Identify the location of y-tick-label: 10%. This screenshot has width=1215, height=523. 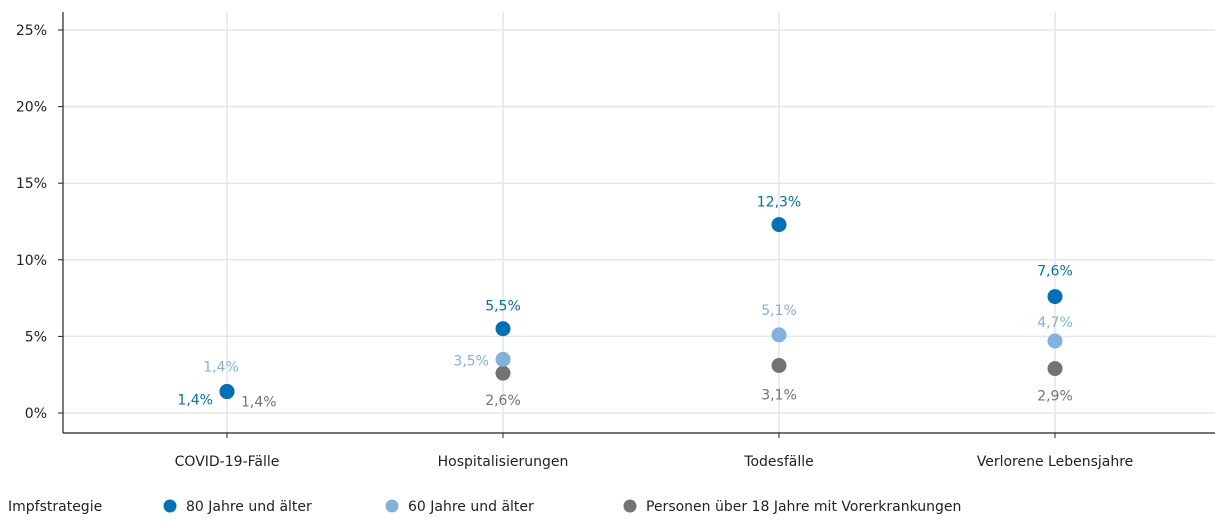
(31, 261).